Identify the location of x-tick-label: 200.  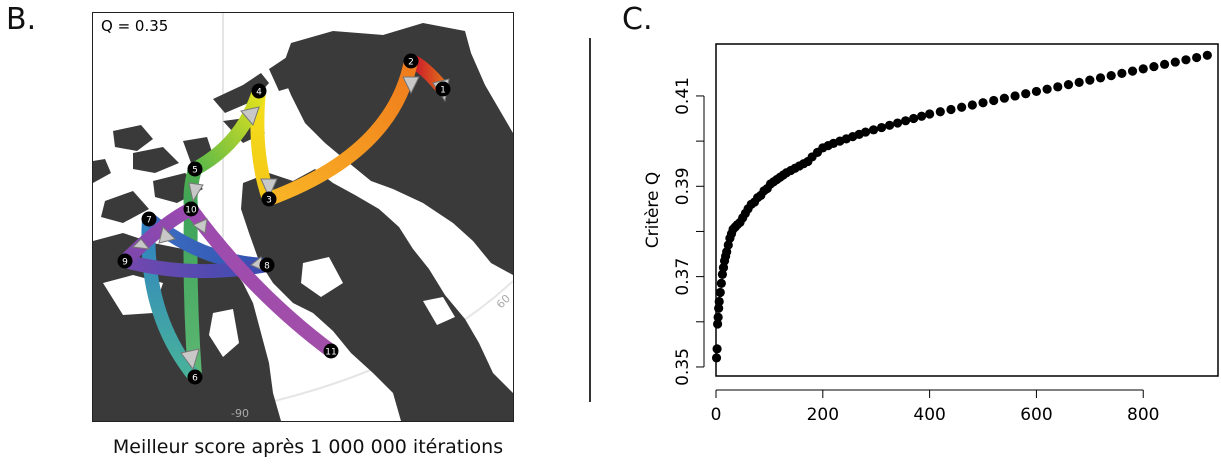
(823, 415).